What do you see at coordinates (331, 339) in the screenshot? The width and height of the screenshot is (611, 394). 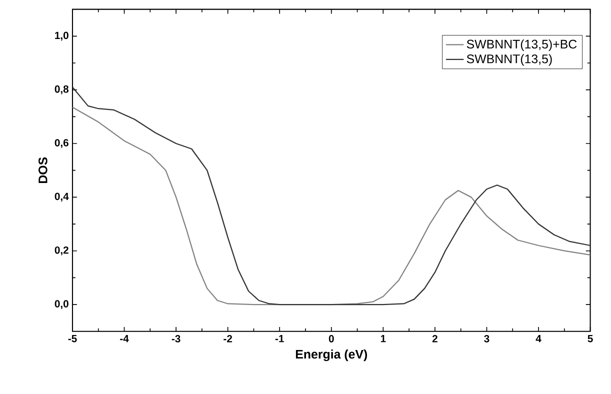 I see `x-tick-label: 0` at bounding box center [331, 339].